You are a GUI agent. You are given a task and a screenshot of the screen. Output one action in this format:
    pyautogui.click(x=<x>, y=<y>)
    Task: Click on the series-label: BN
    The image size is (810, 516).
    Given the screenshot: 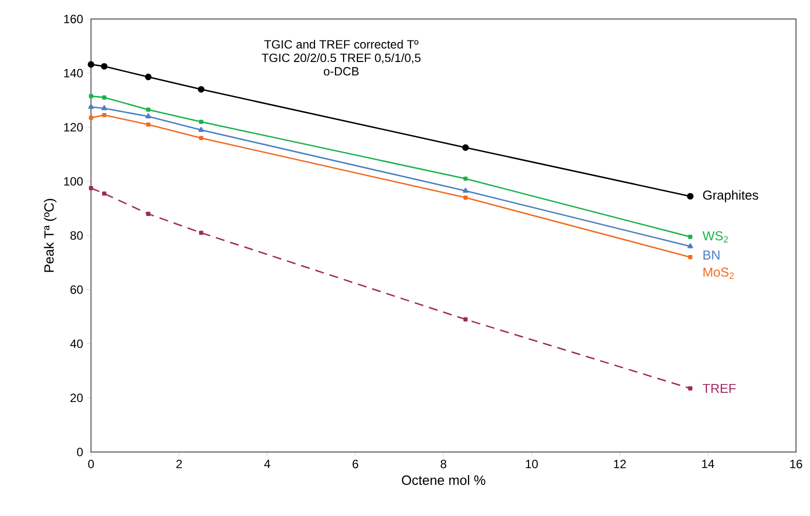 What is the action you would take?
    pyautogui.click(x=712, y=255)
    